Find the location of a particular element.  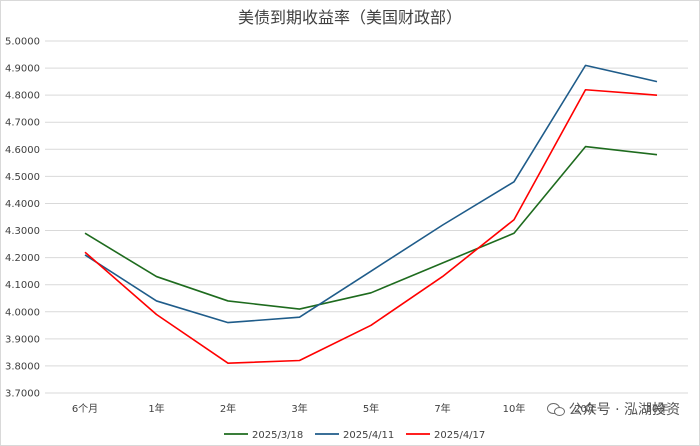

y-tick-label: 5.0000 is located at coordinates (22, 42).